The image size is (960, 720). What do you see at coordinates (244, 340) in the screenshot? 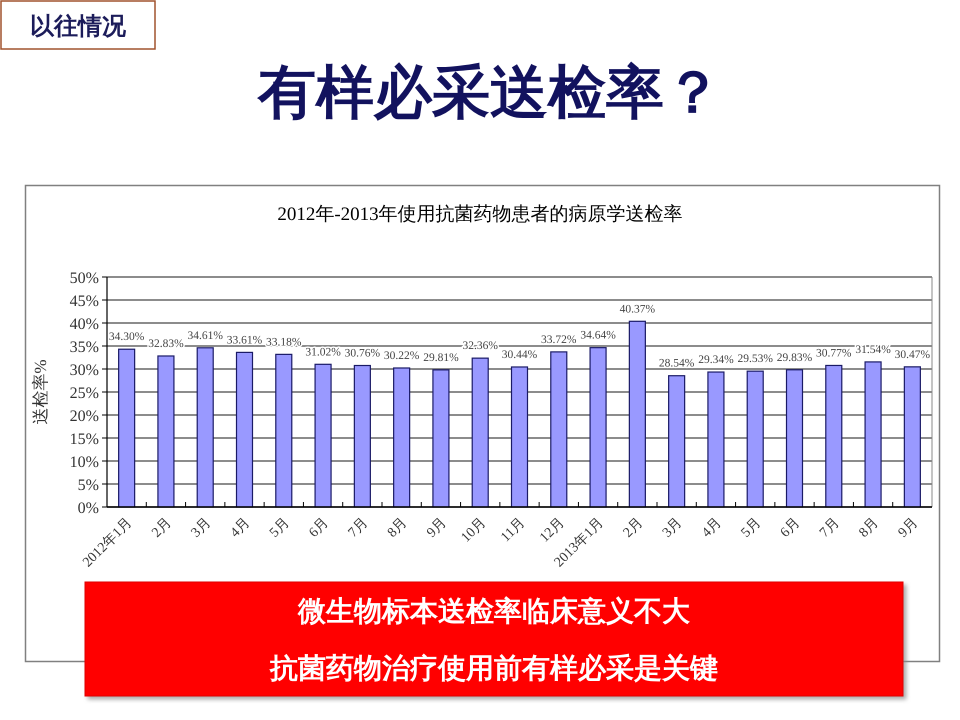
I see `data-label: 33.61%` at bounding box center [244, 340].